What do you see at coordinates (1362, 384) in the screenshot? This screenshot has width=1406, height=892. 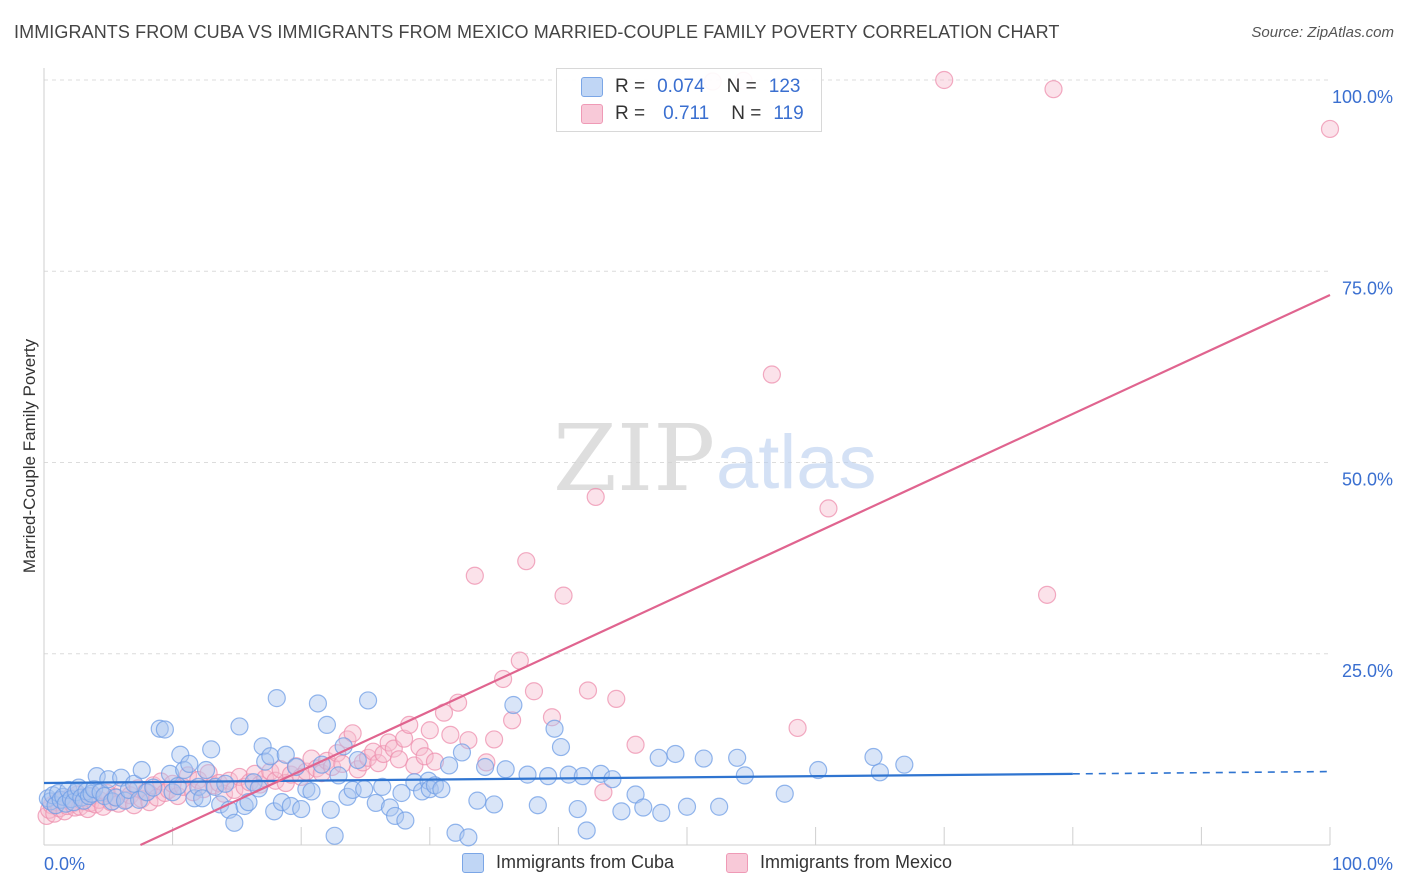 I see `y-tick-labels: 25.0% 50.0% 75.0% 100.0%` at bounding box center [1362, 384].